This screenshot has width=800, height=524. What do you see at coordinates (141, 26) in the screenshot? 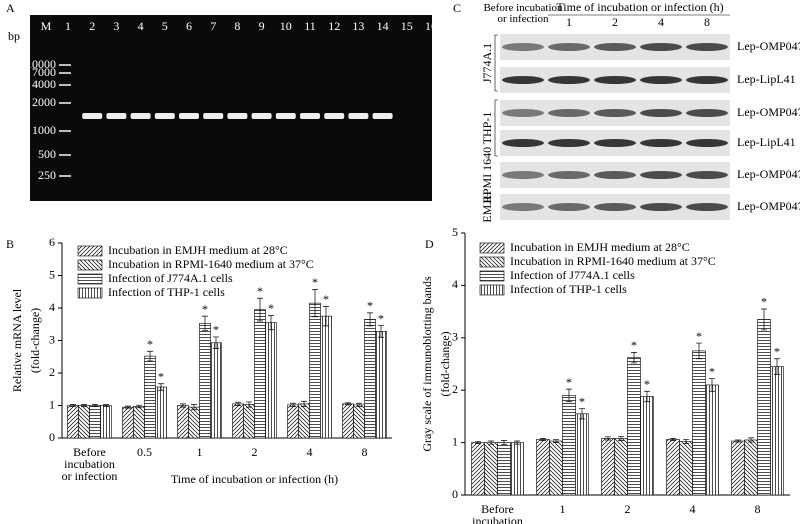
I see `lane-label: 4` at bounding box center [141, 26].